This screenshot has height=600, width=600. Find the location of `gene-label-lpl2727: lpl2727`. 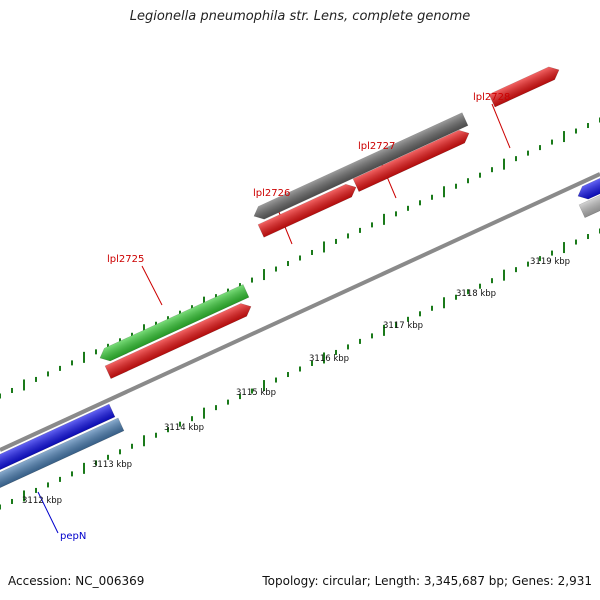

gene-label-lpl2727: lpl2727 is located at coordinates (376, 146).